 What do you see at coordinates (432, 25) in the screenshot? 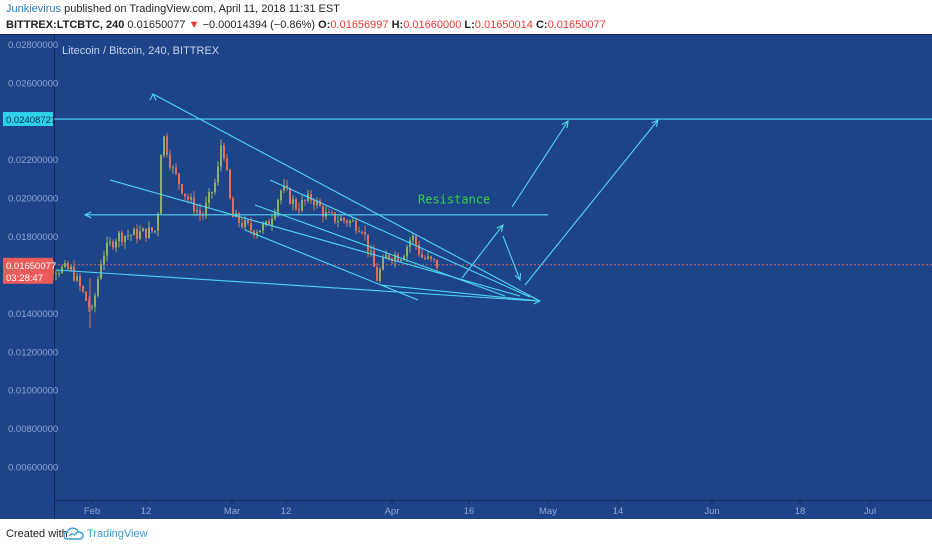
I see `high-value: 0.01660000` at bounding box center [432, 25].